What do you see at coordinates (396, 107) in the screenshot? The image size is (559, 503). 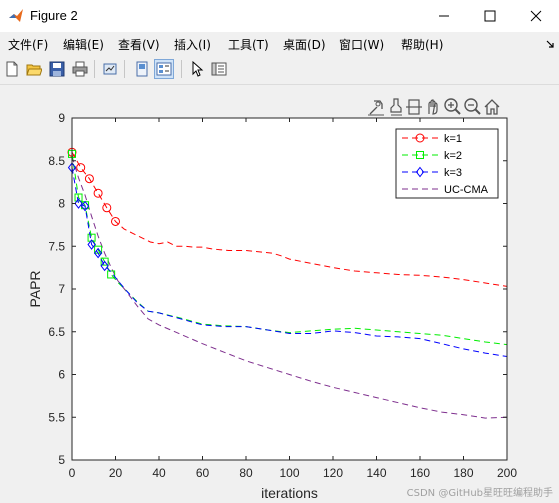 I see `brush-icon` at bounding box center [396, 107].